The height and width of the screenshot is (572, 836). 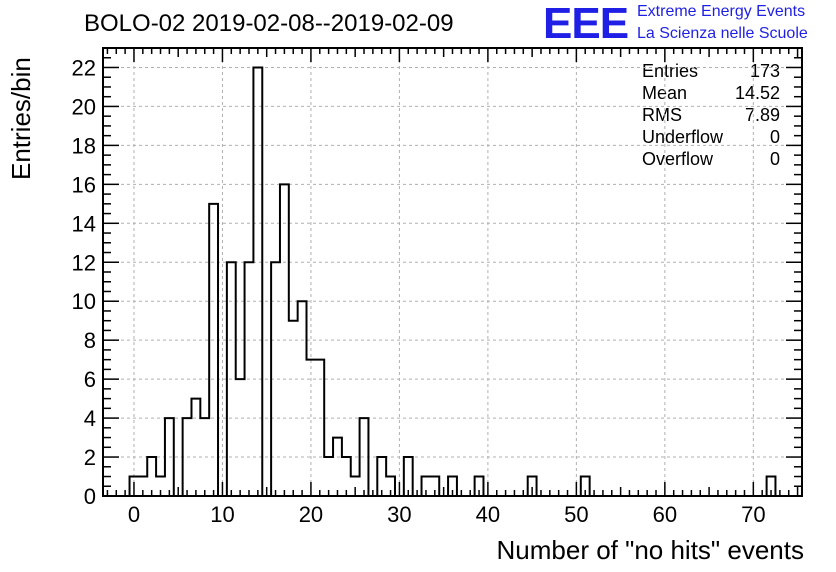 What do you see at coordinates (764, 71) in the screenshot?
I see `stat-value: 173` at bounding box center [764, 71].